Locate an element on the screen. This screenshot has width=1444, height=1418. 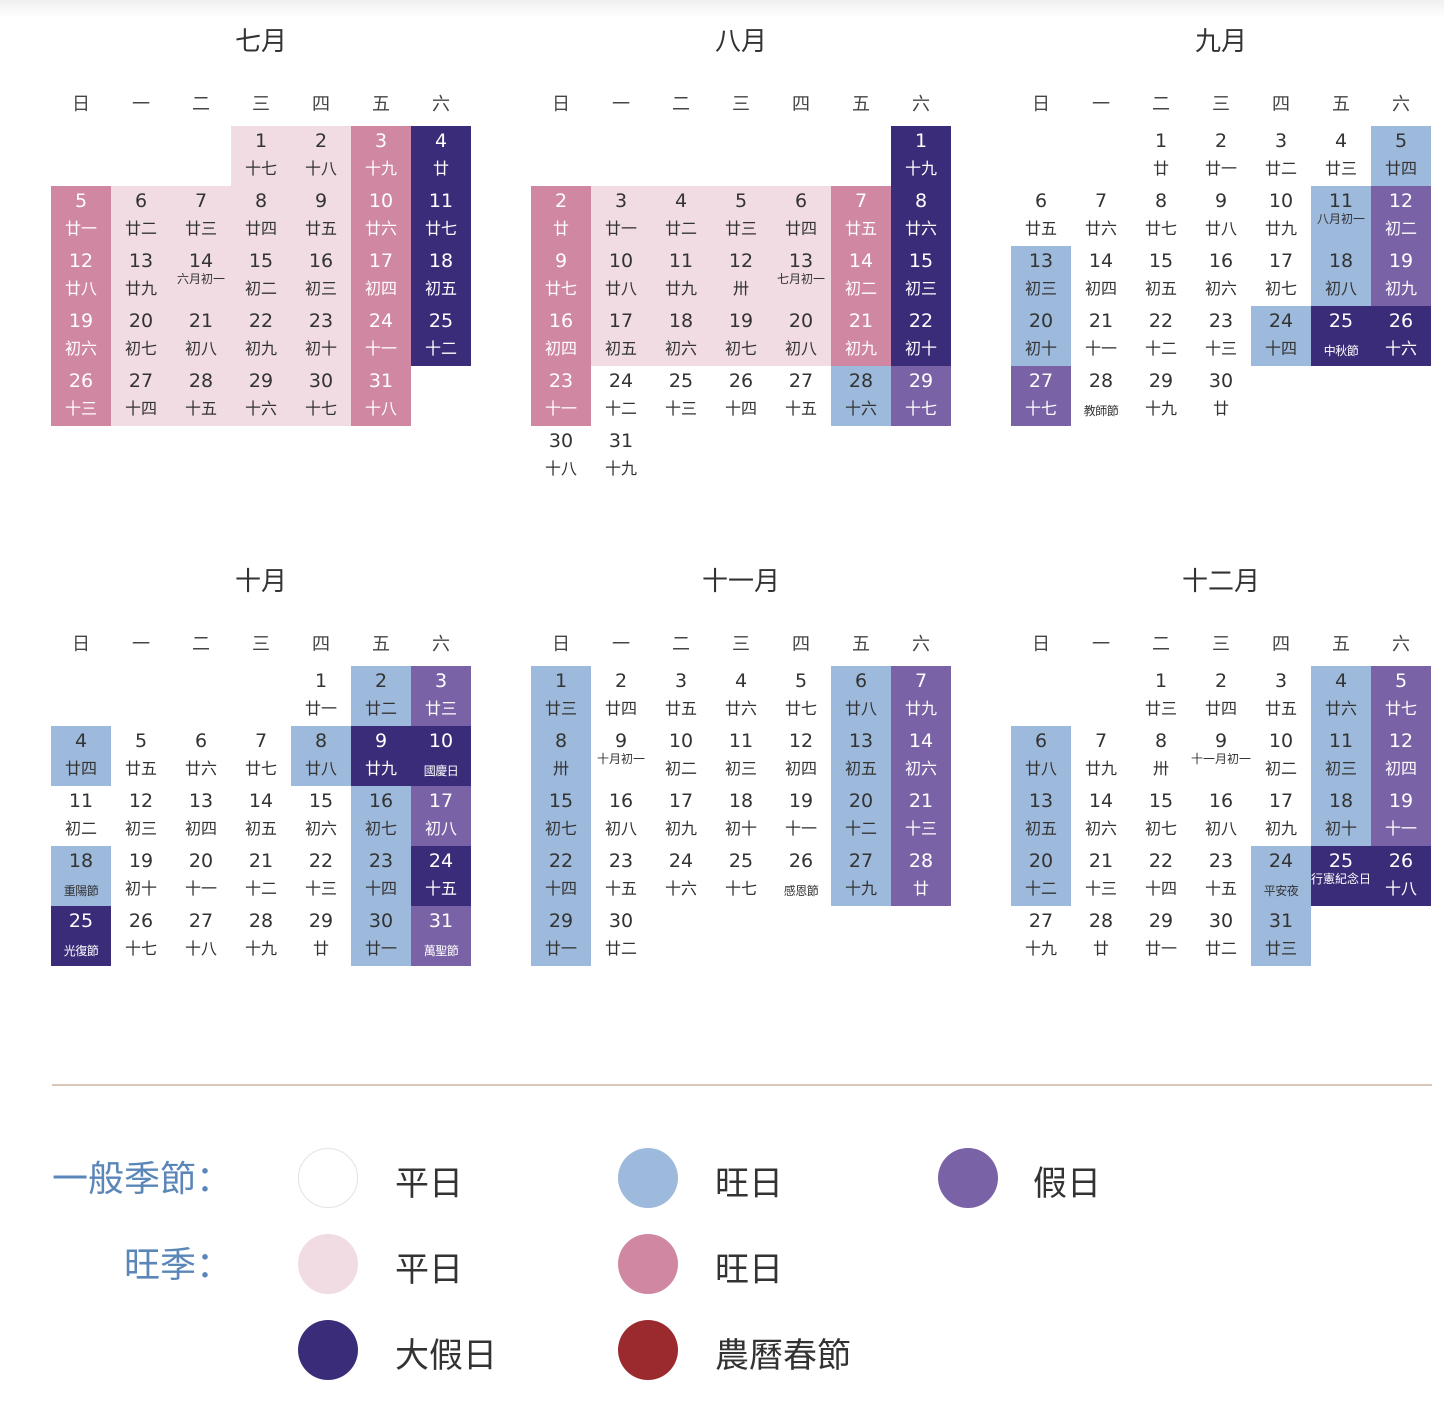
day-cell: 18 初五 is located at coordinates (441, 276).